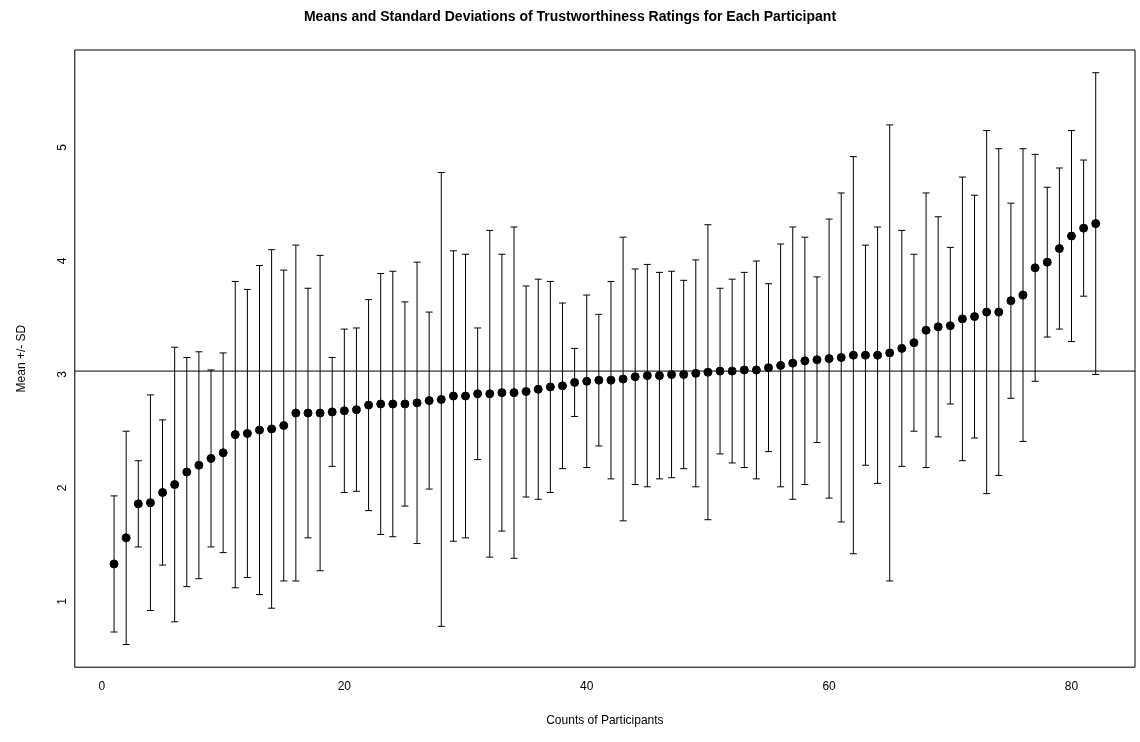  I want to click on x-tick-label: 60, so click(829, 685).